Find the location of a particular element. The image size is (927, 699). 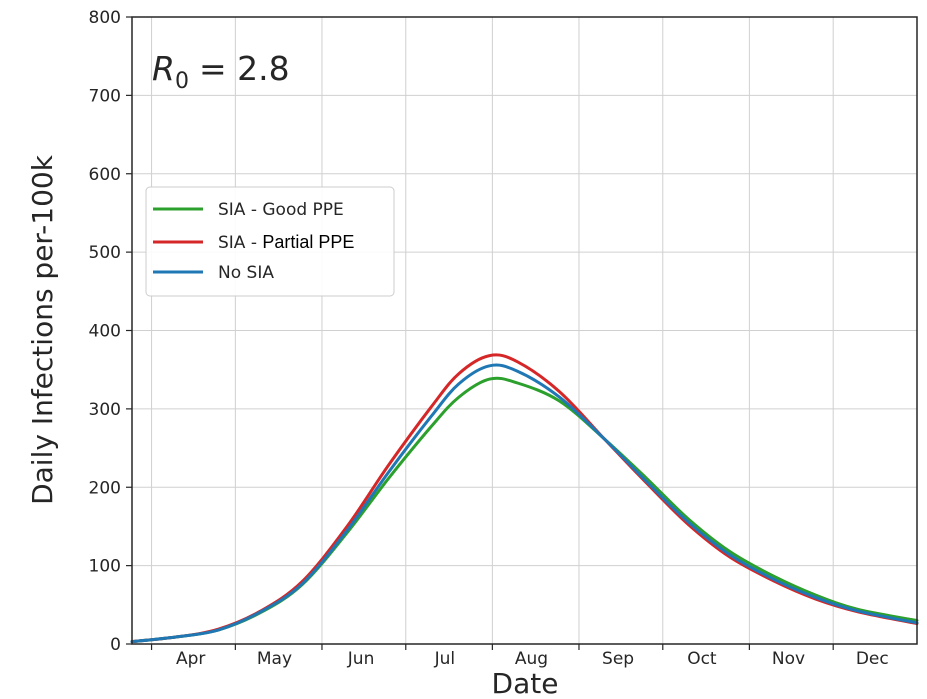

y-tick-label: 300 is located at coordinates (105, 410).